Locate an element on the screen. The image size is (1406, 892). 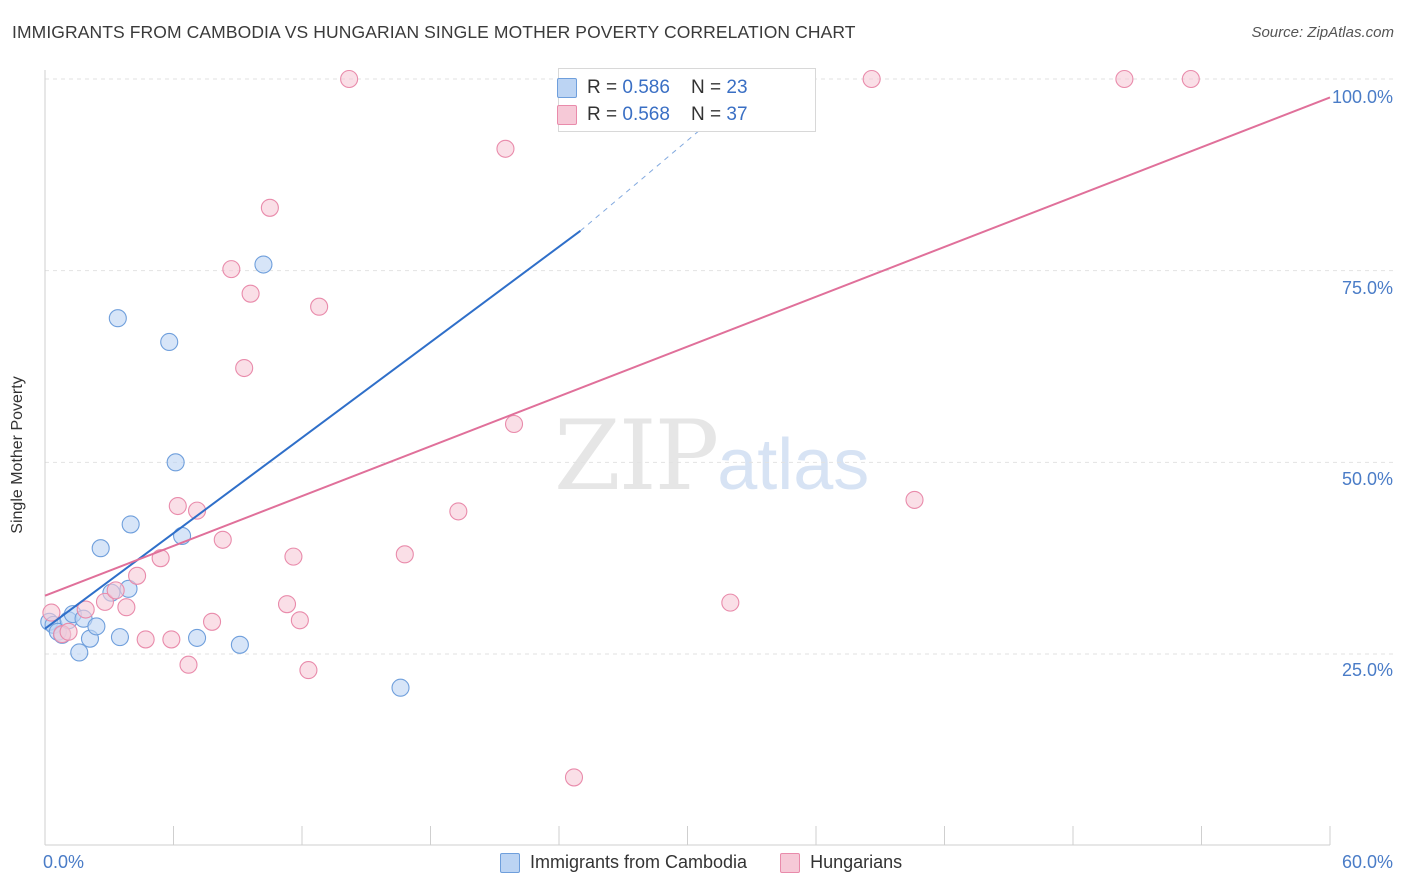
n-value-hungarians: 37 is located at coordinates (737, 114).